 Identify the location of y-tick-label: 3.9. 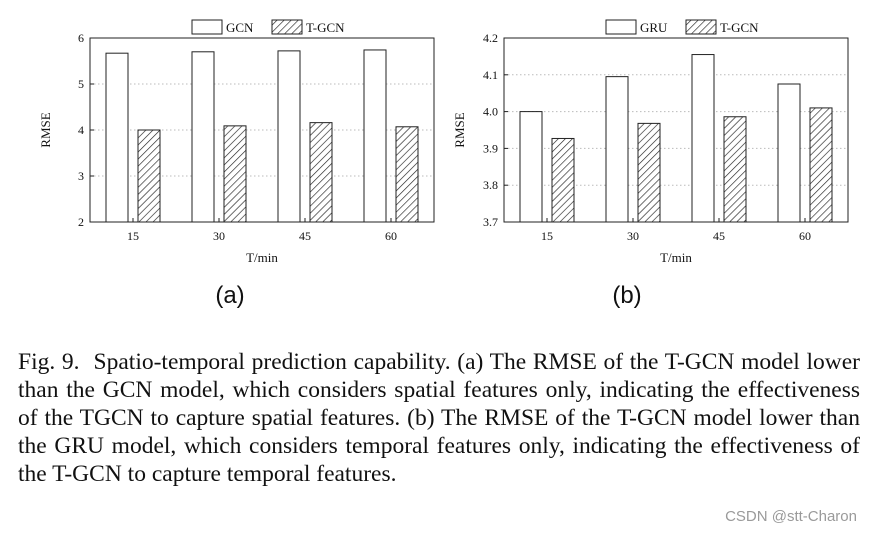
(490, 148).